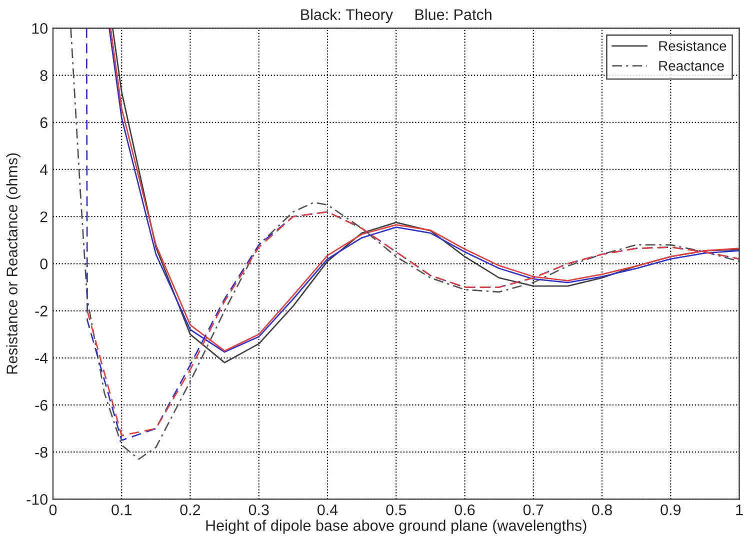  I want to click on x-tick-label: 0, so click(53, 510).